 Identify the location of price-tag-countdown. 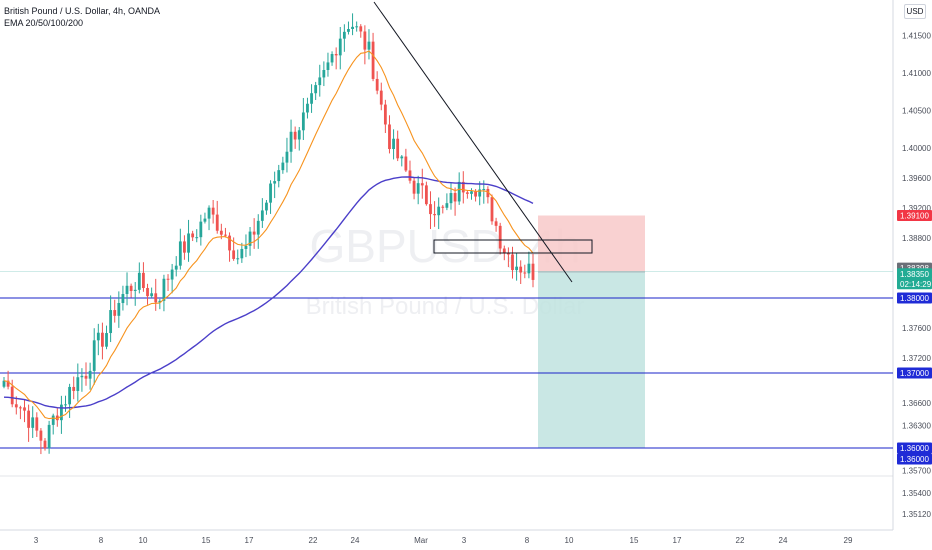
(914, 284).